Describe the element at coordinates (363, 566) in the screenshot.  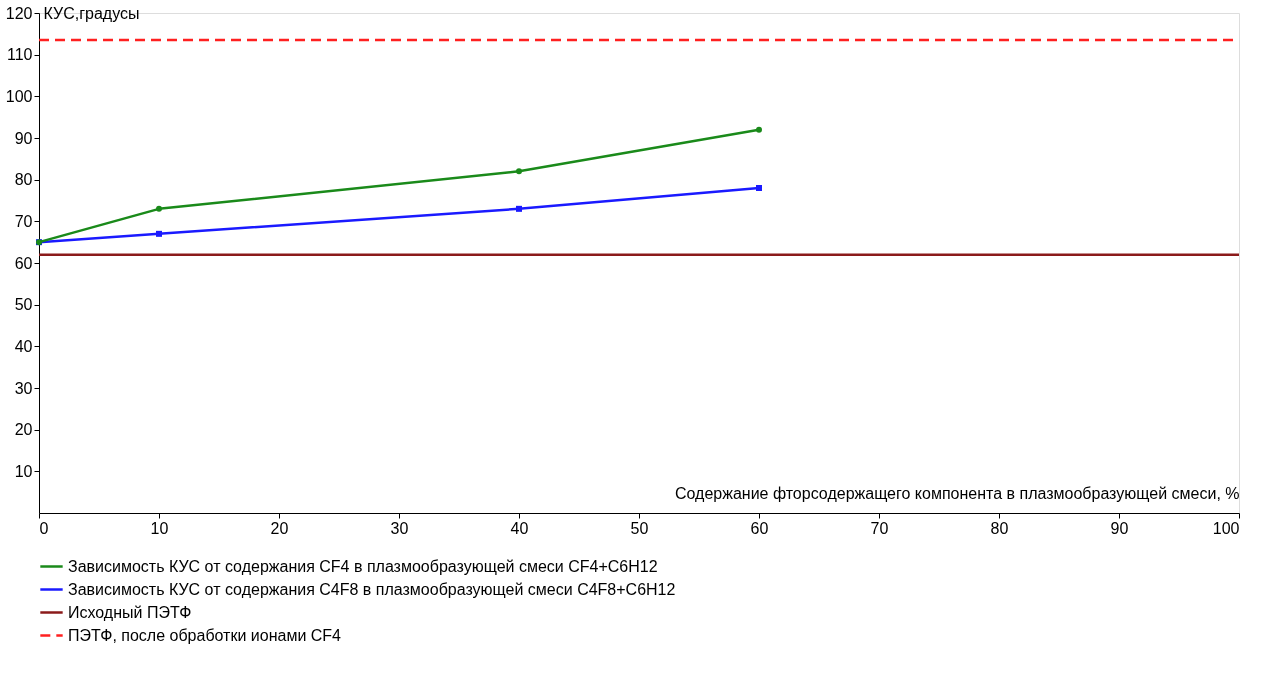
I see `legend-label: Зависимость КУС от содержания CF4 в плазмообразующей смеси CF4+C6H12` at that location.